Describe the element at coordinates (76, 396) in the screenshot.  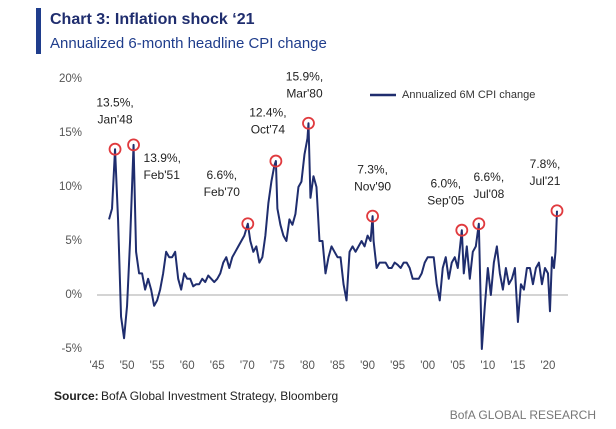
I see `source-label: Source:` at that location.